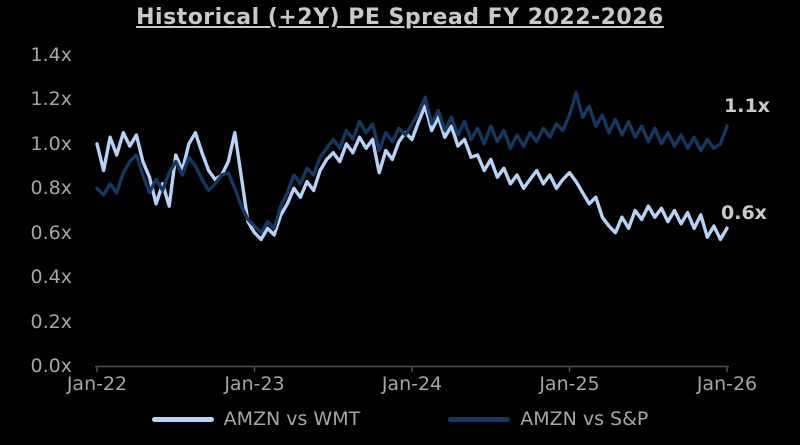 Image resolution: width=800 pixels, height=445 pixels. What do you see at coordinates (747, 106) in the screenshot?
I see `series-end-label-sp: 1.1x` at bounding box center [747, 106].